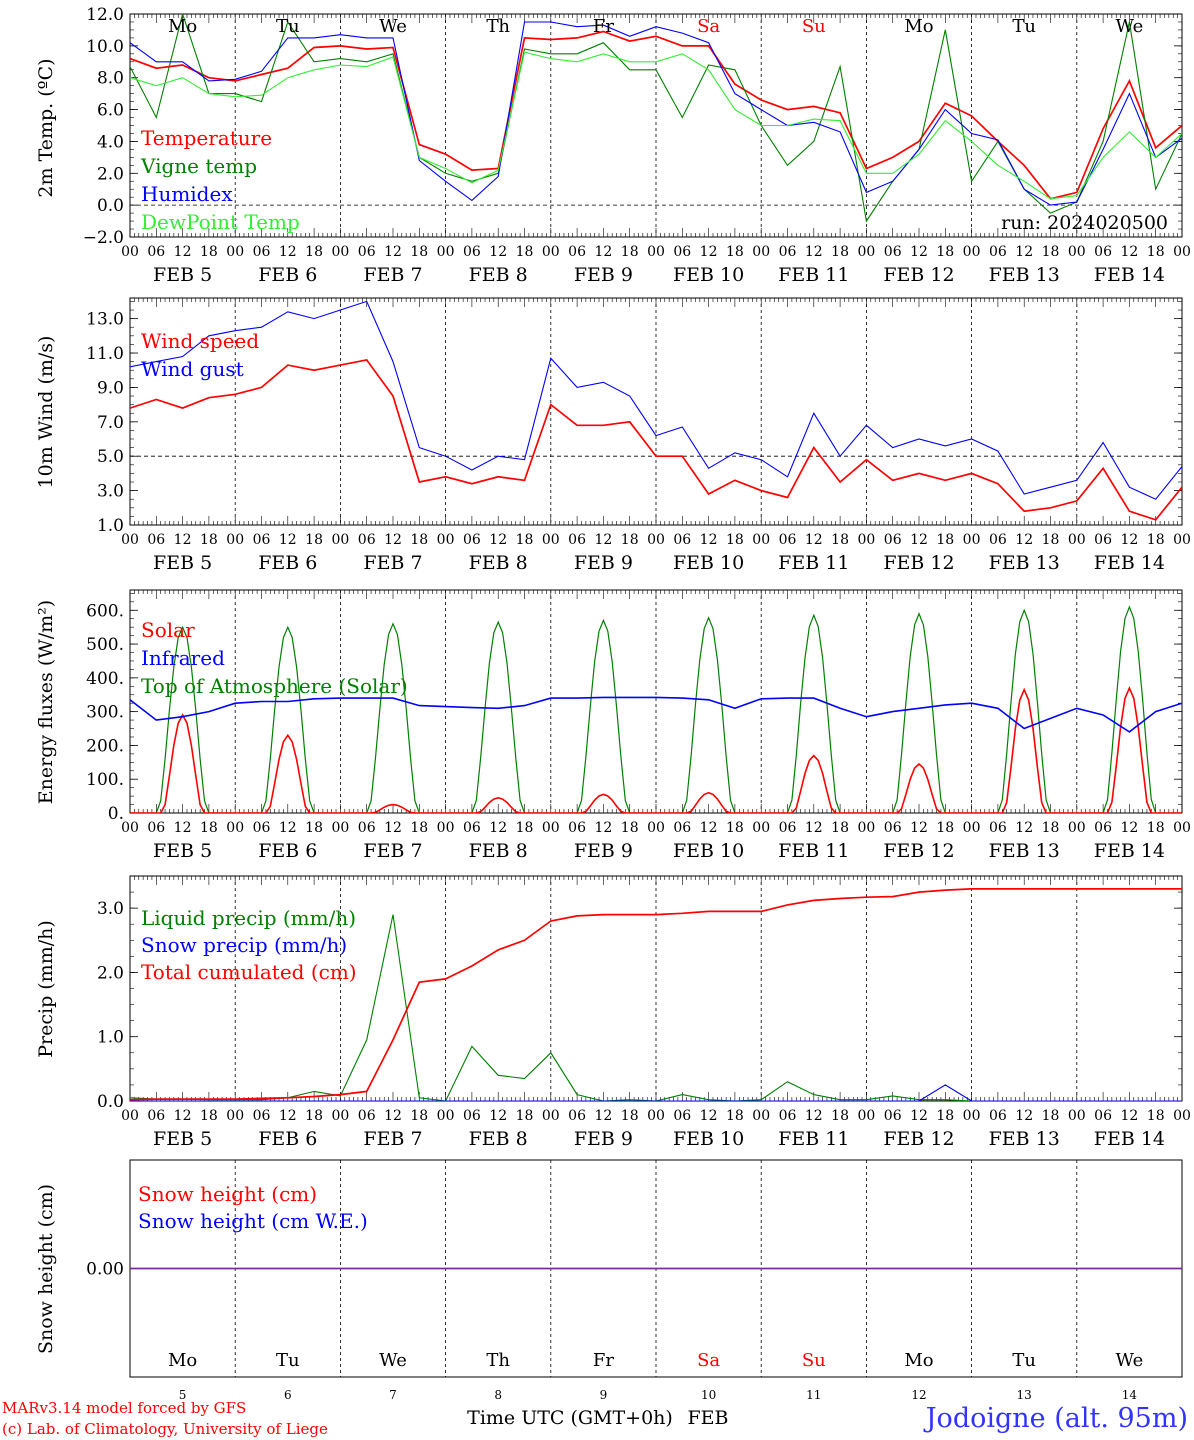 The image size is (1194, 1440). Describe the element at coordinates (708, 1395) in the screenshot. I see `day-number-label: 10` at that location.